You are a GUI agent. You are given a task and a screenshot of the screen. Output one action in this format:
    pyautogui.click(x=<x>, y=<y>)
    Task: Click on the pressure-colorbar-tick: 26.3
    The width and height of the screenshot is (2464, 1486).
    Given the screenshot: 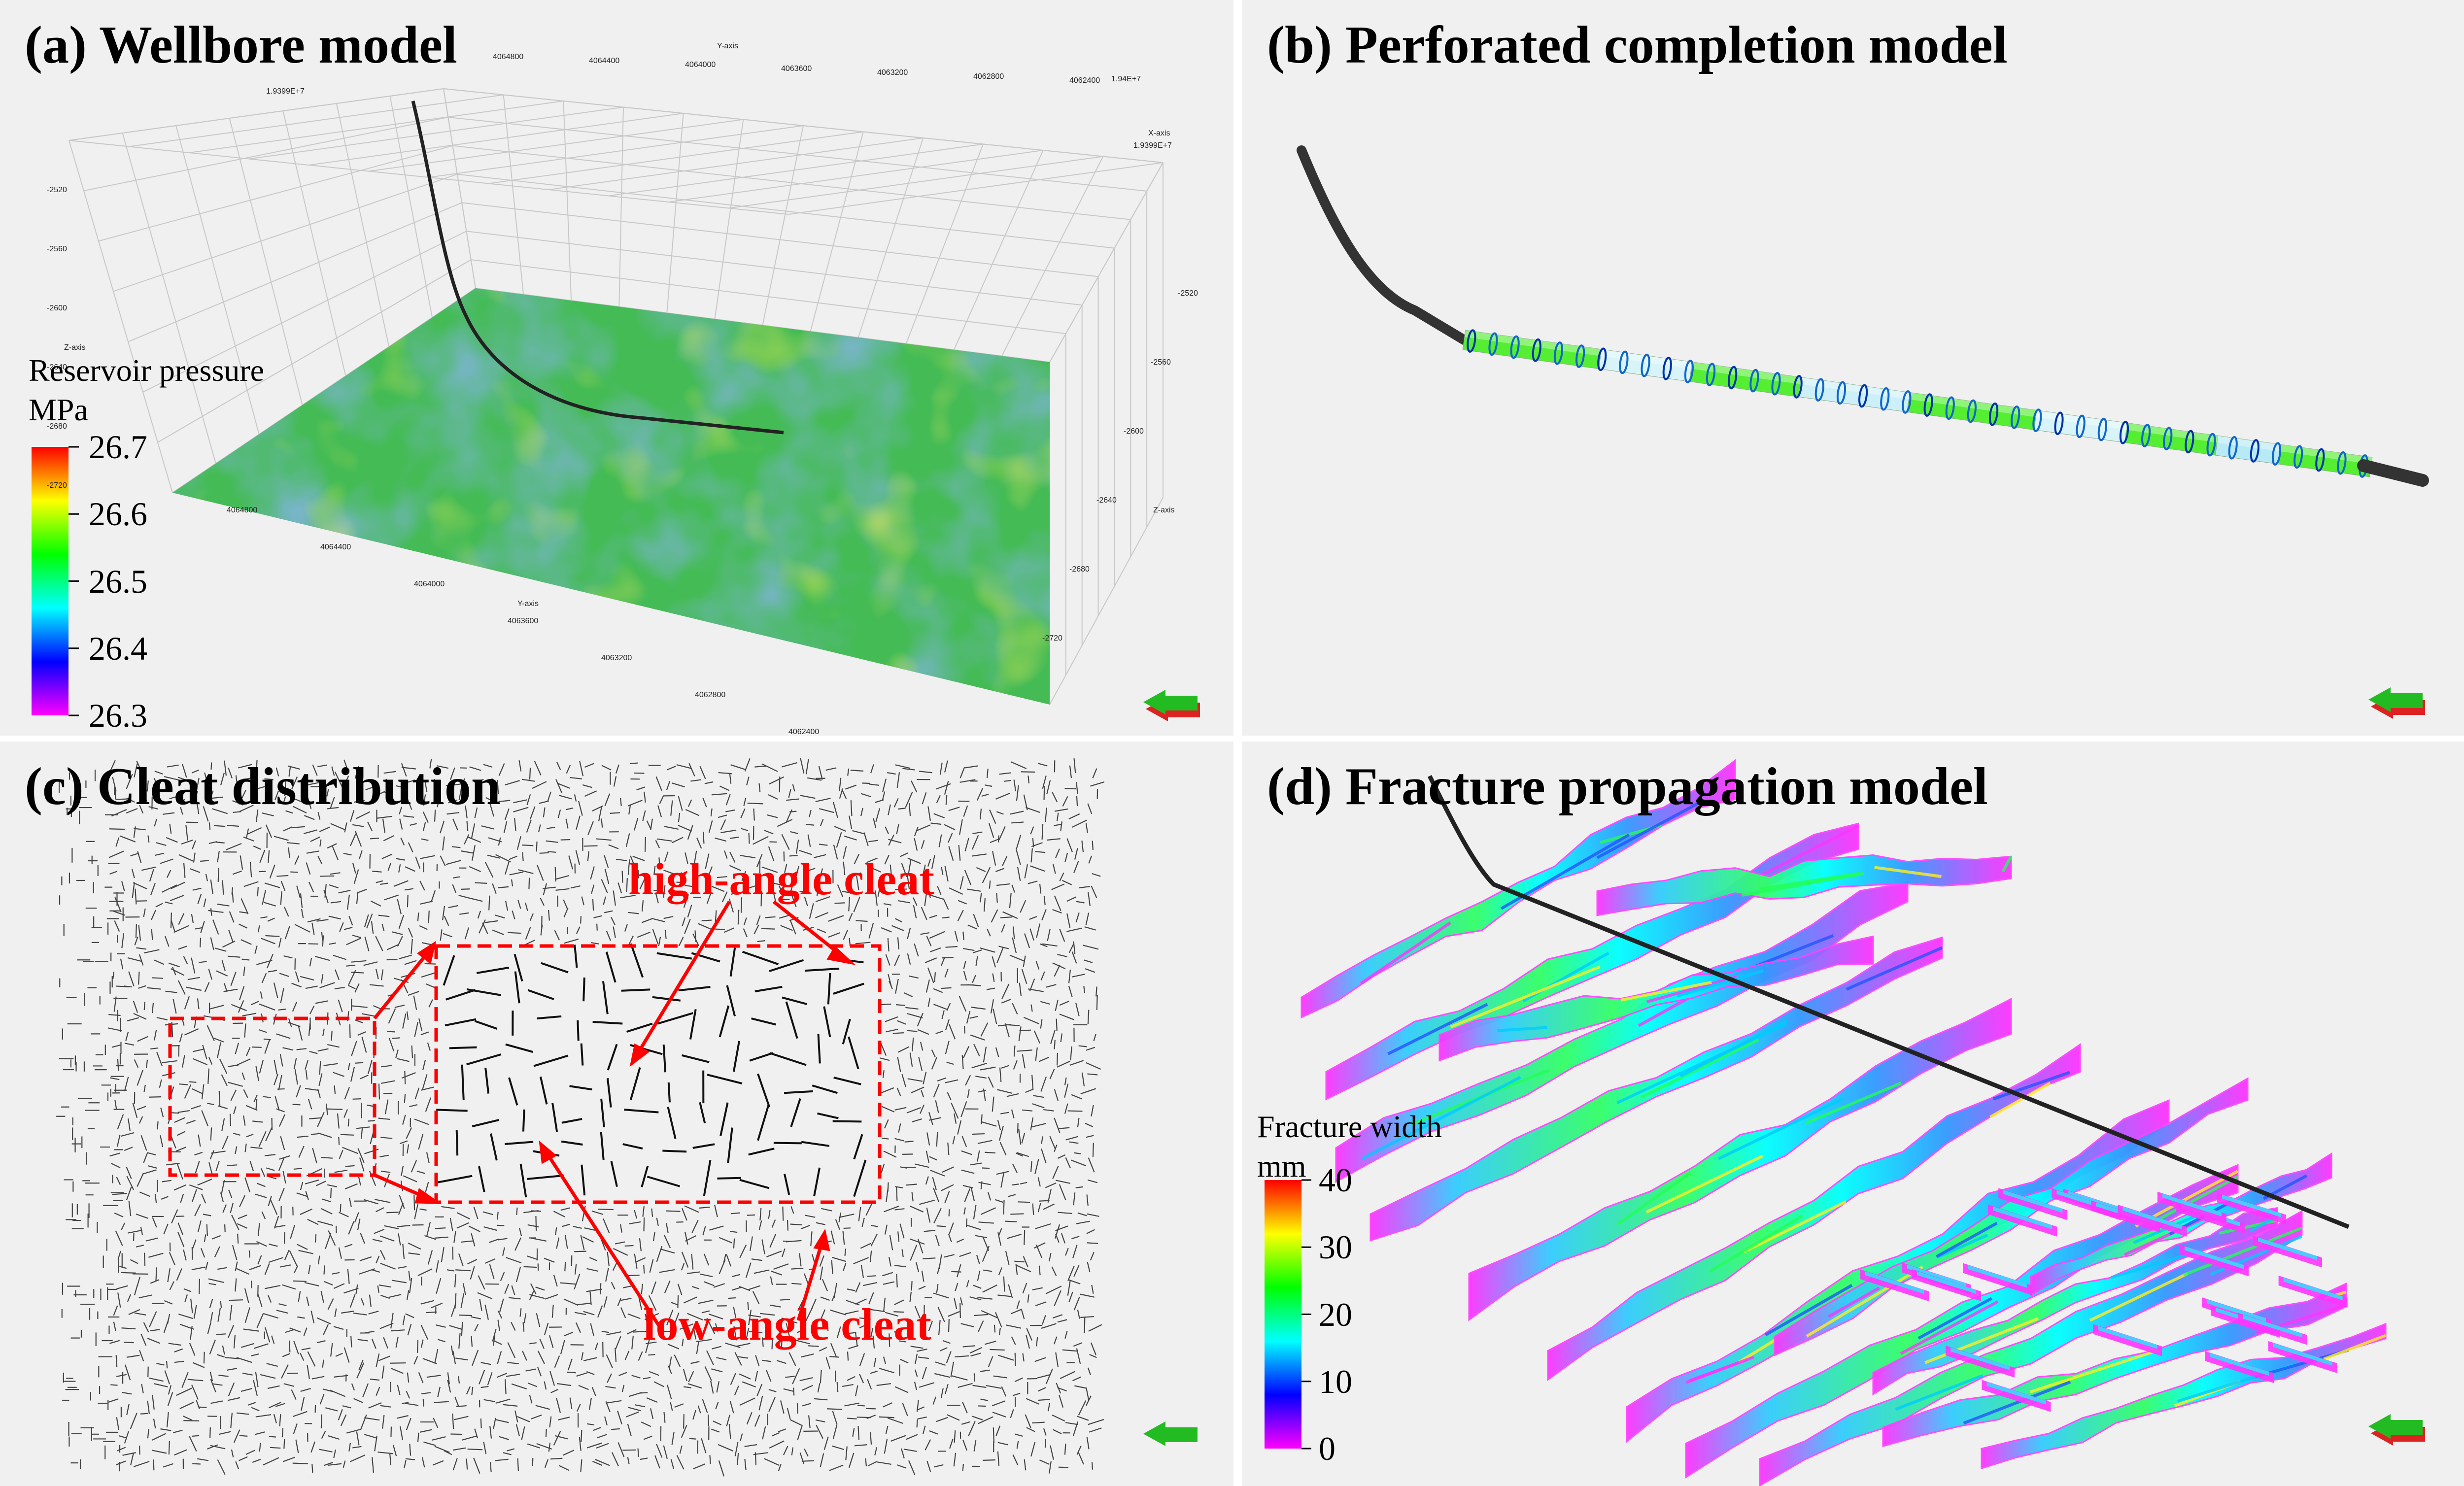 What is the action you would take?
    pyautogui.click(x=118, y=715)
    